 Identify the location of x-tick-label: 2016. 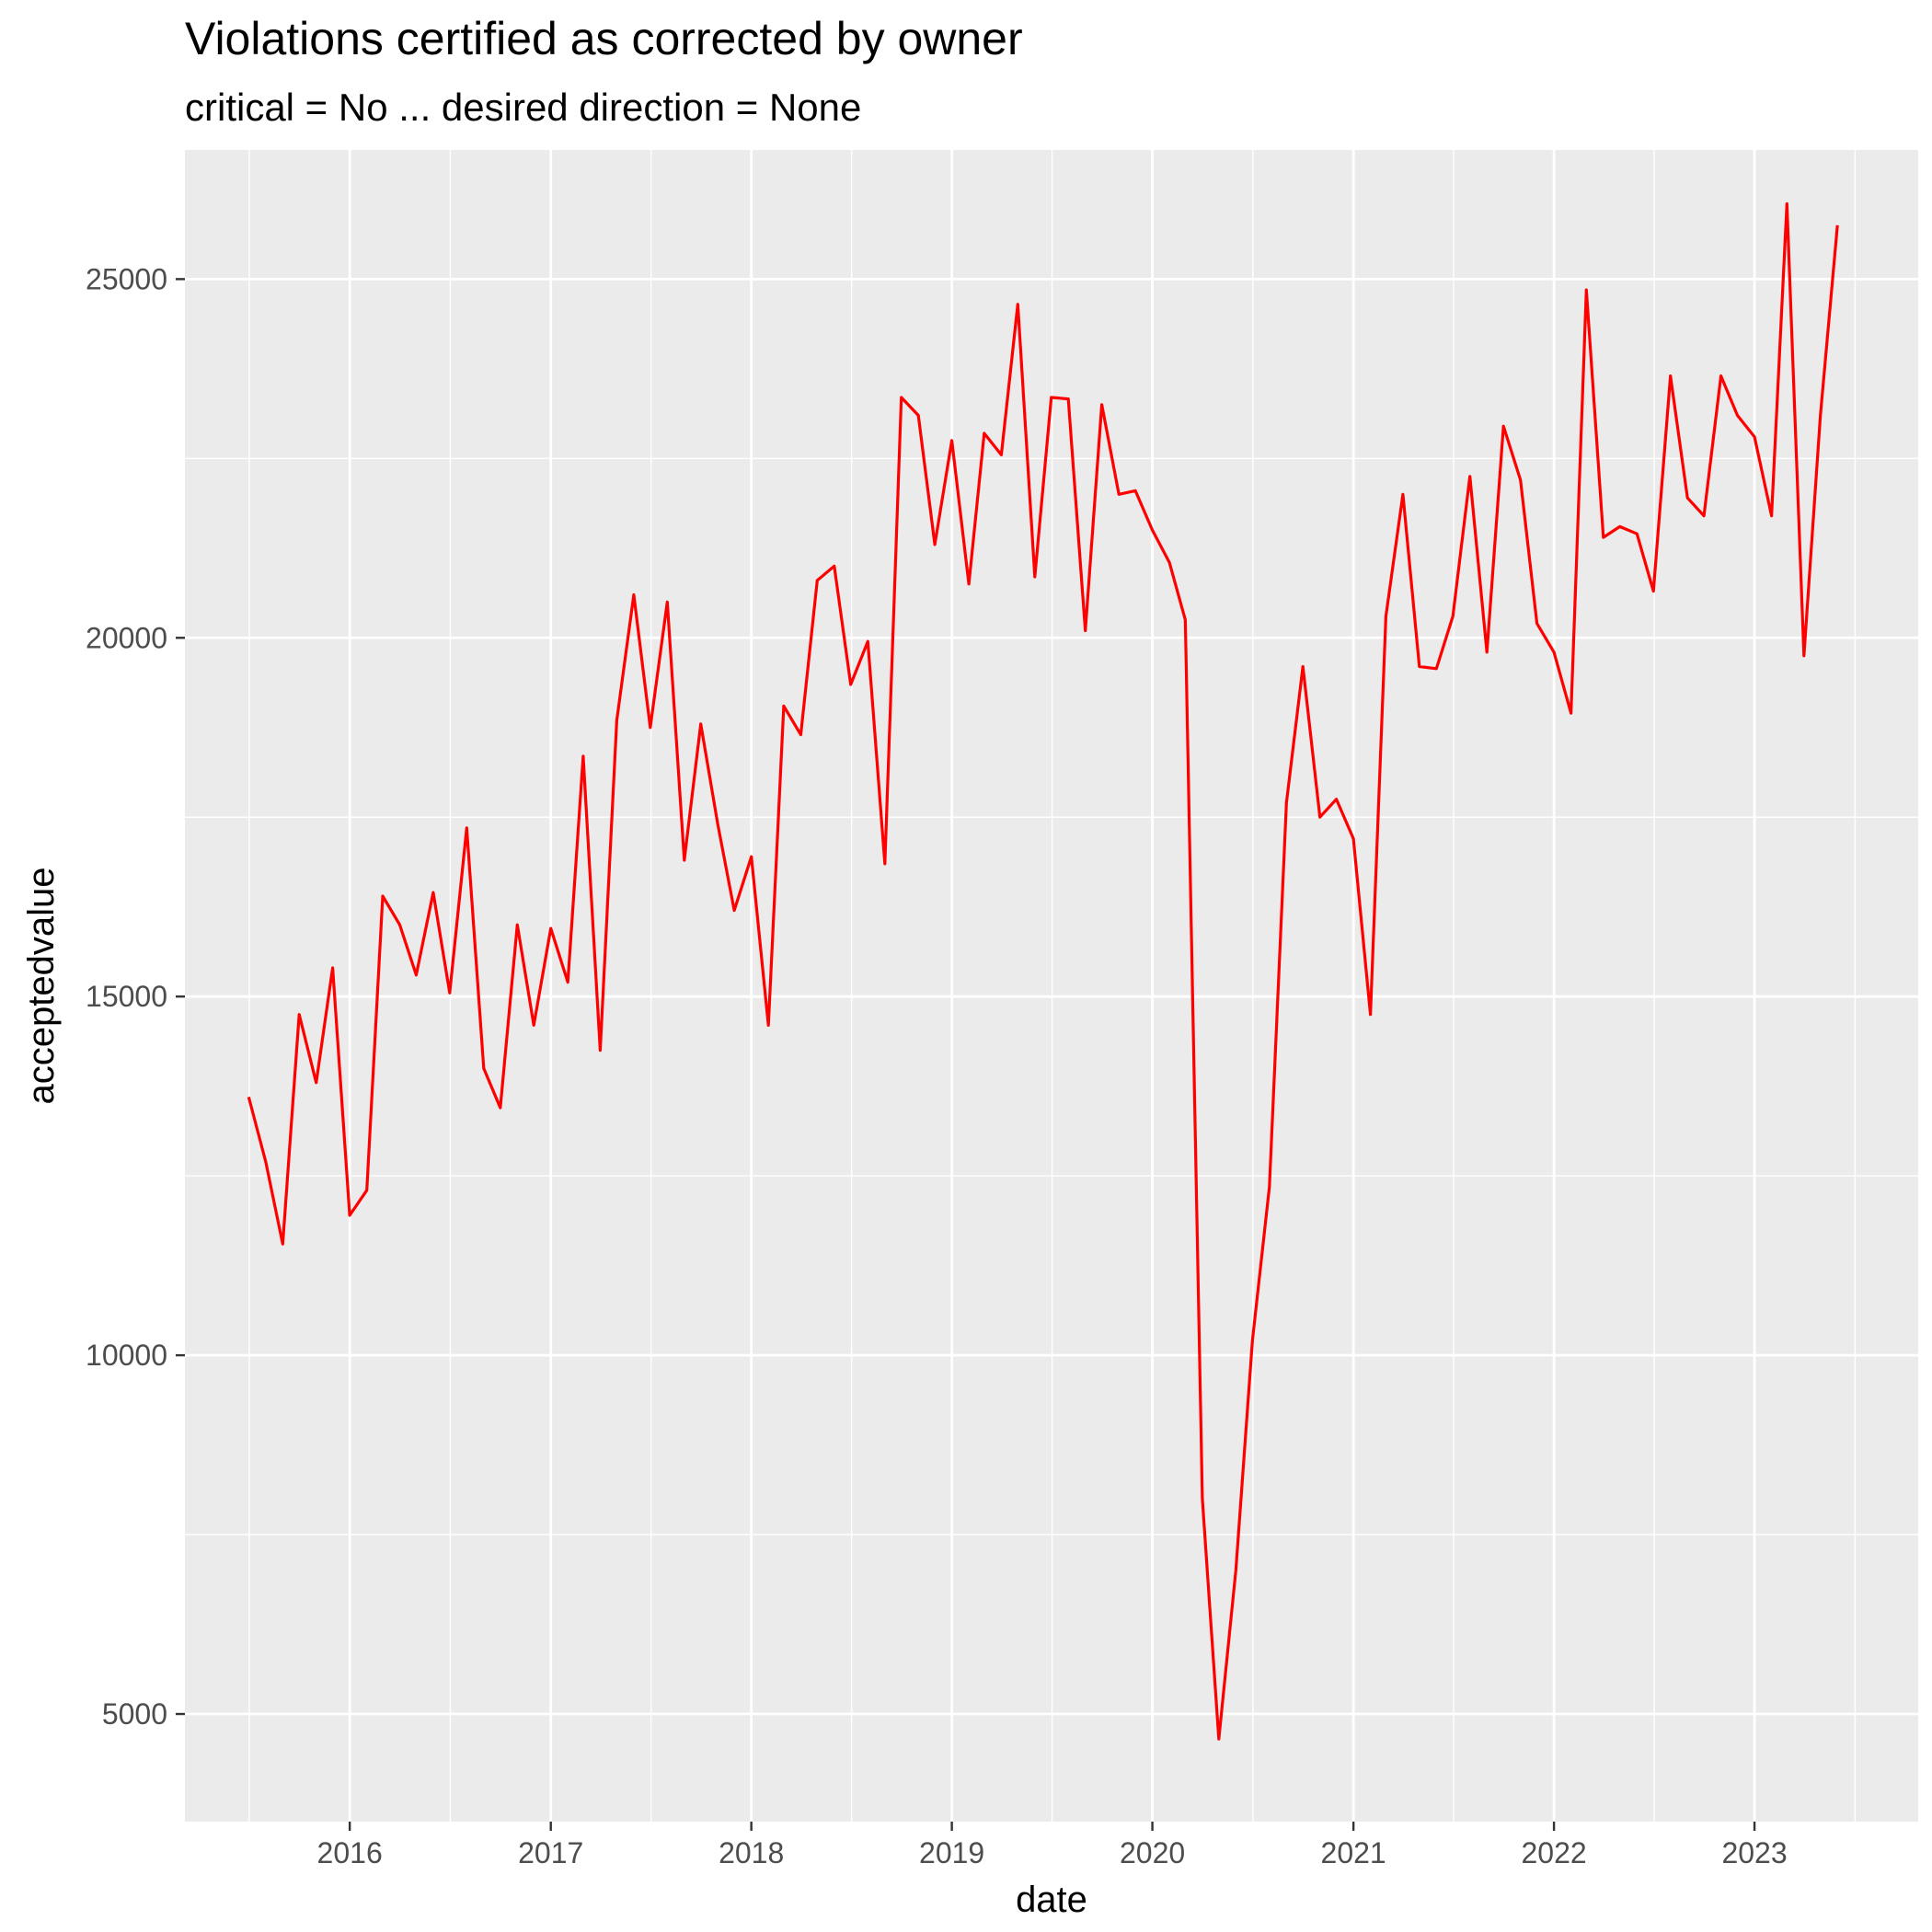
(350, 1852).